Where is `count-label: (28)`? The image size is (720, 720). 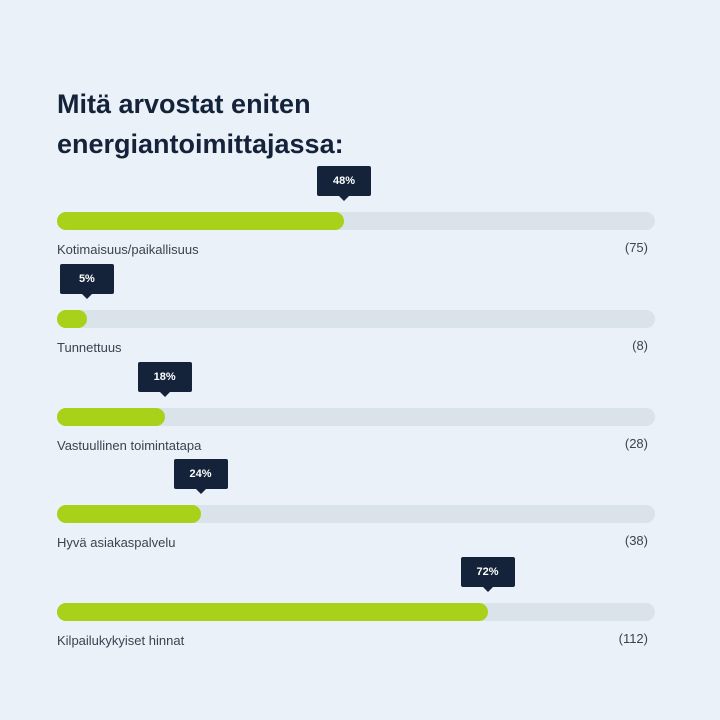
count-label: (28) is located at coordinates (636, 443).